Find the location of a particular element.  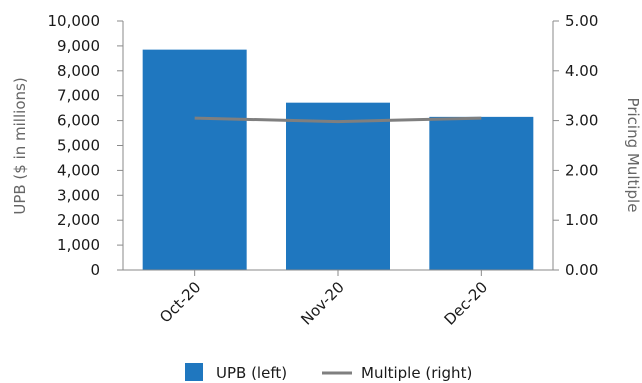

x-tick-label: Nov-20 is located at coordinates (322, 303).